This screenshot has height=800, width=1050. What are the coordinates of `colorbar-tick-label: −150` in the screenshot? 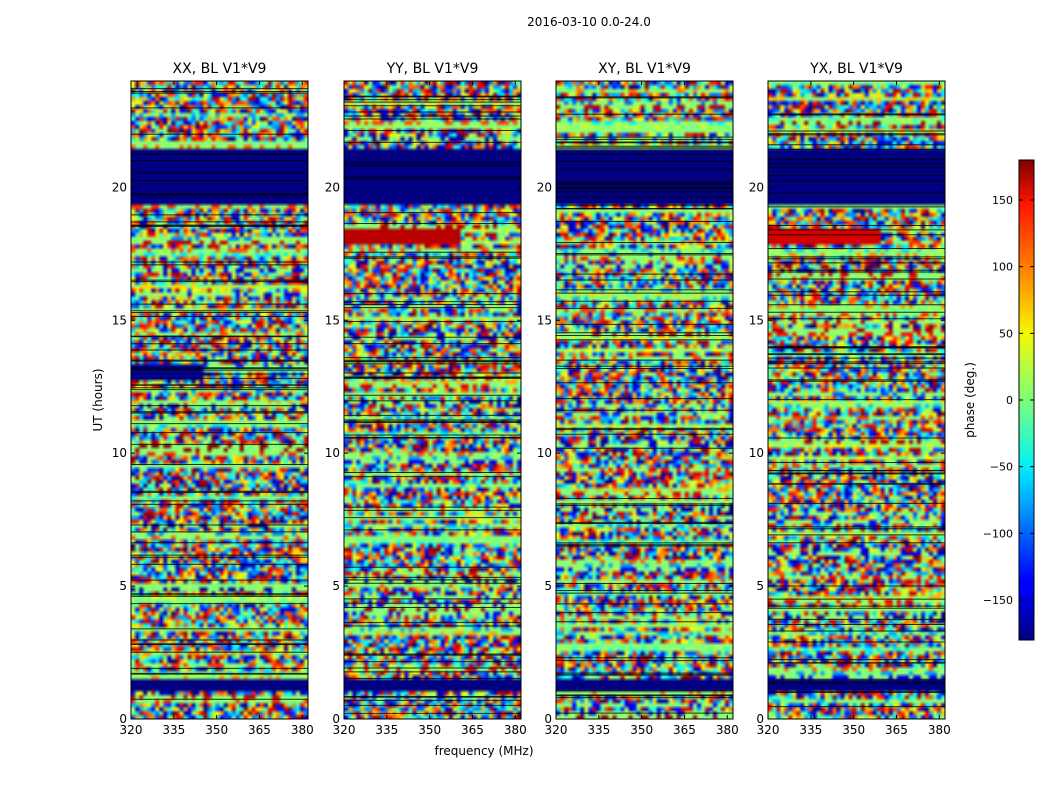 It's located at (998, 600).